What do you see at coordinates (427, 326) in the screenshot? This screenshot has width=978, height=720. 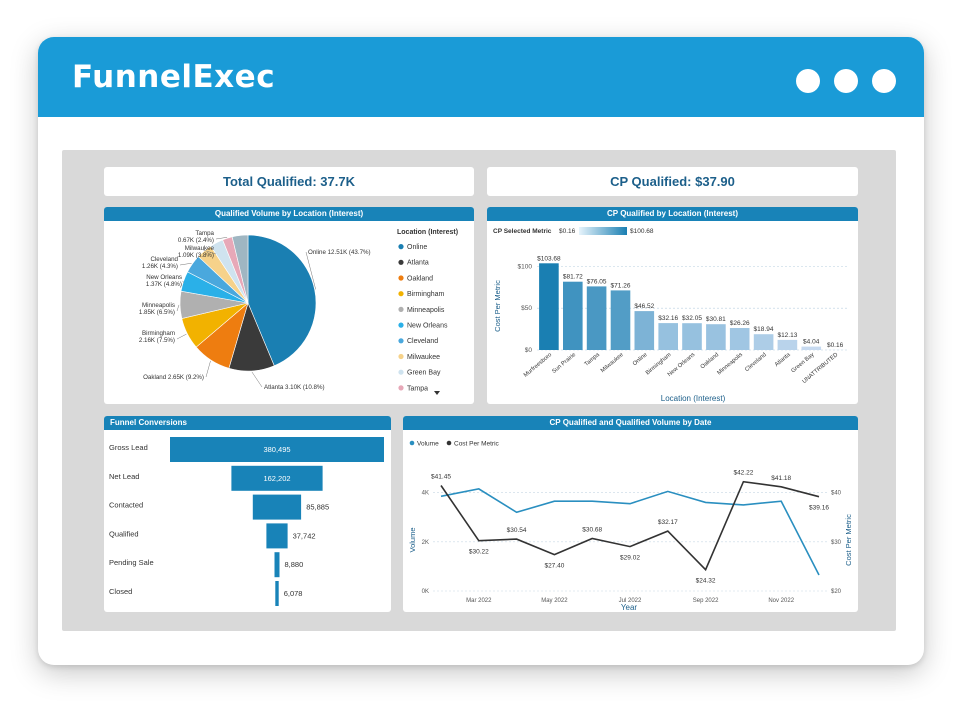 I see `legend-item-new-orleans: New Orleans` at bounding box center [427, 326].